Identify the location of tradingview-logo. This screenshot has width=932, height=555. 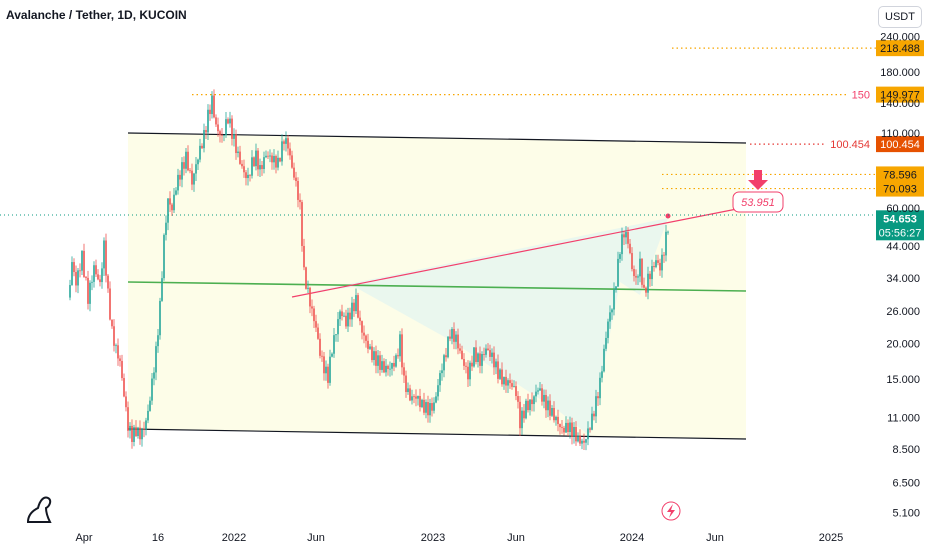
(39, 509).